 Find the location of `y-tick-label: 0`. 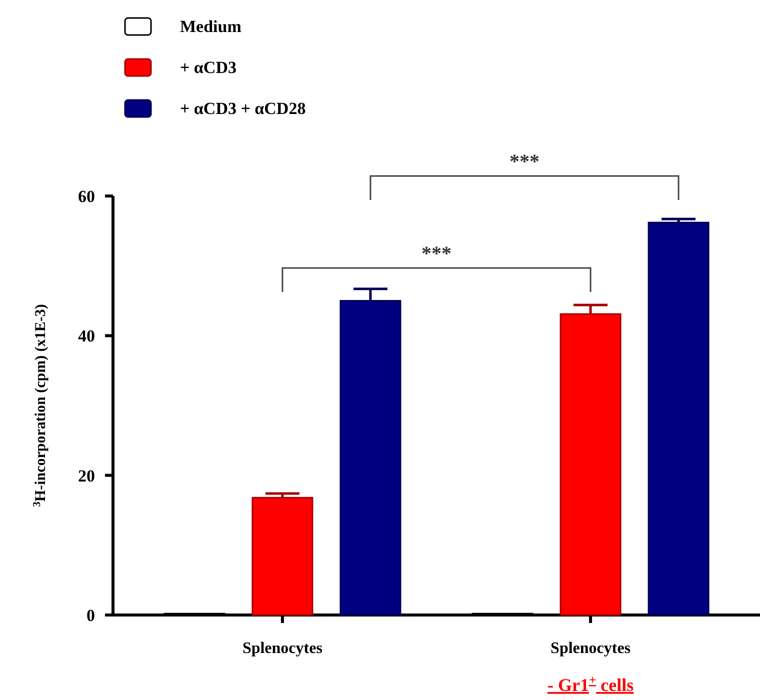

y-tick-label: 0 is located at coordinates (90, 615).